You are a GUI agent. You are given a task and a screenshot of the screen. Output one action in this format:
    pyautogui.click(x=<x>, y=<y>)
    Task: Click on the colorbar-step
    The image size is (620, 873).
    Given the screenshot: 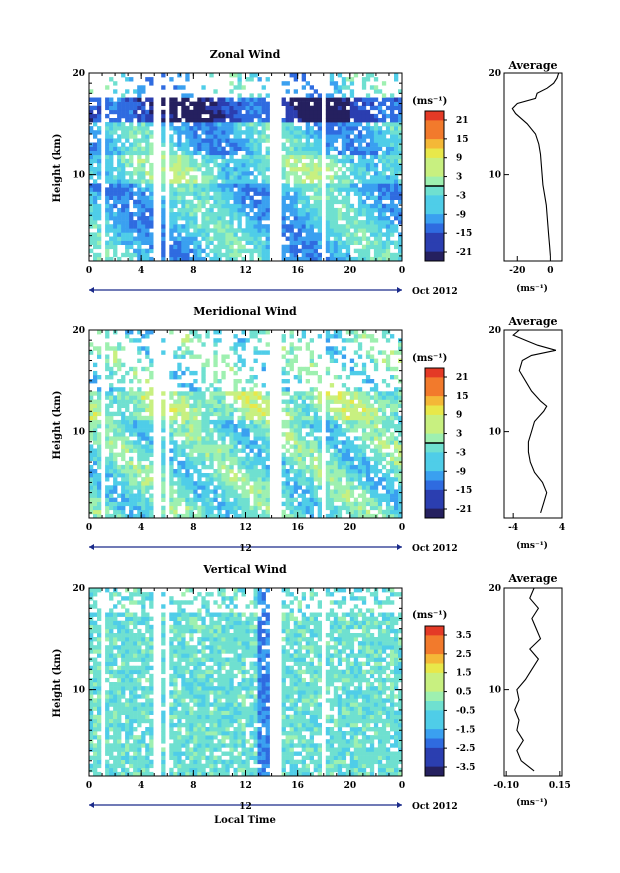 What is the action you would take?
    pyautogui.click(x=434, y=116)
    